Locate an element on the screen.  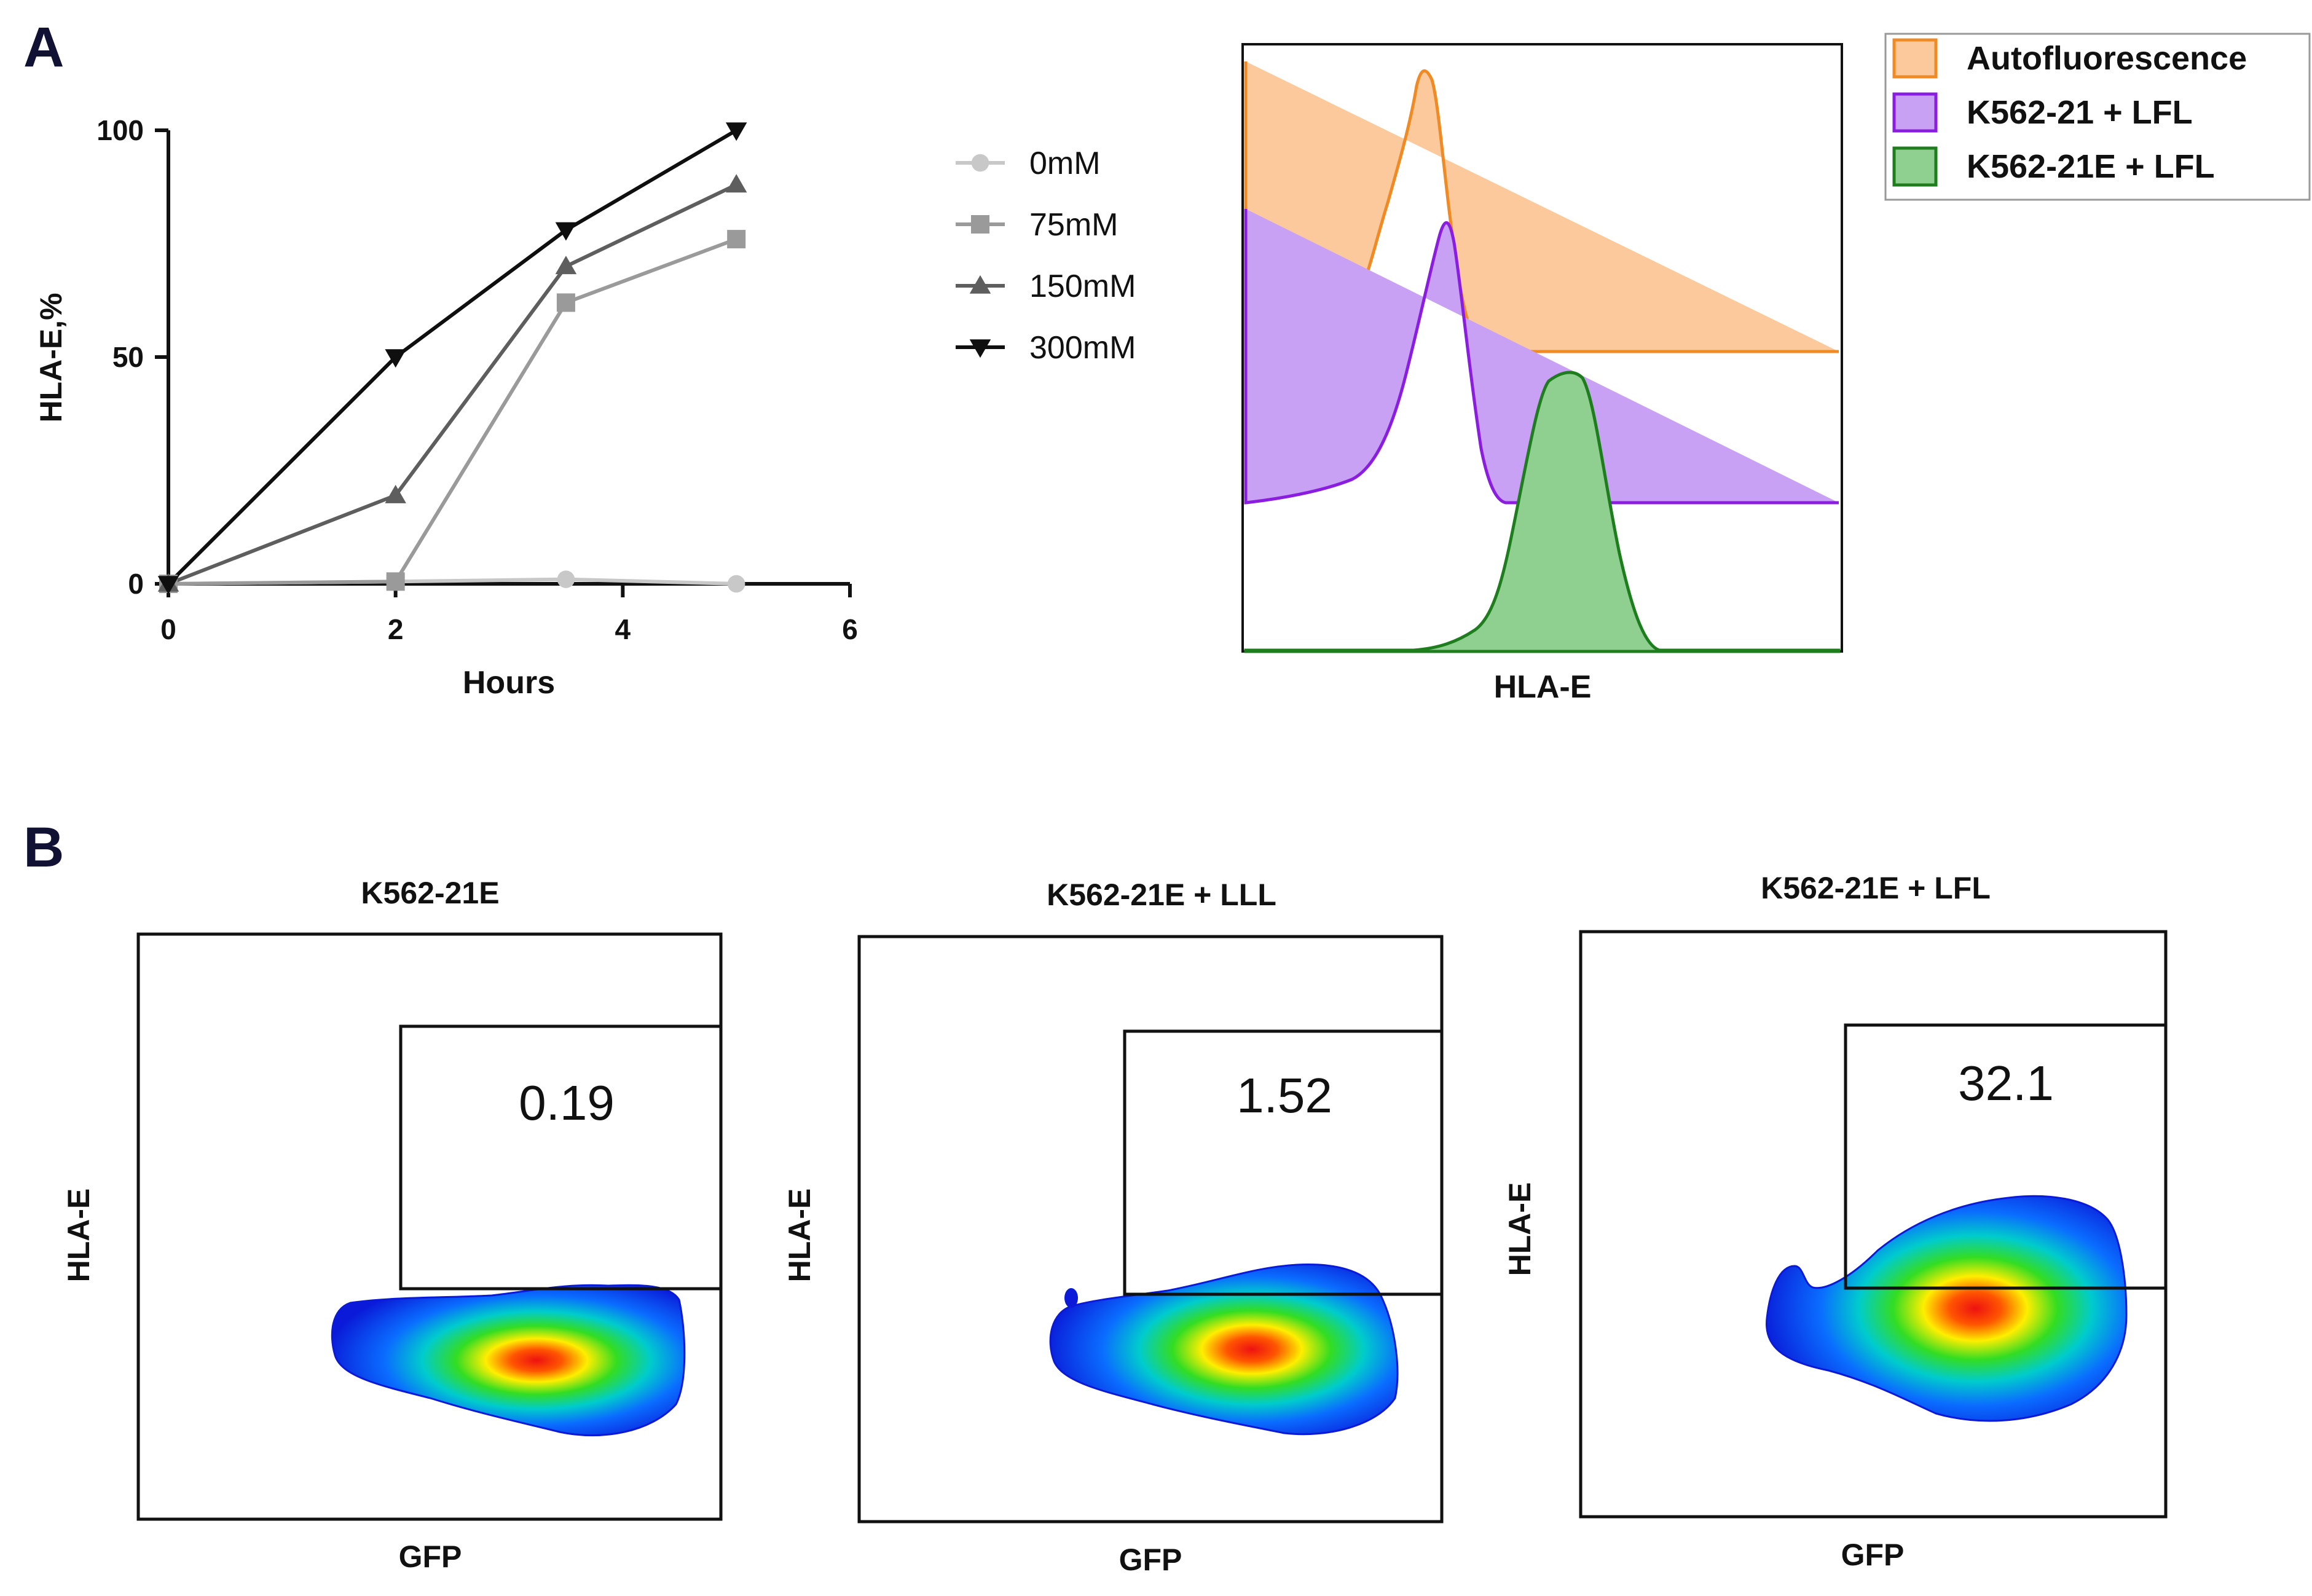
x-tick-label: 4 is located at coordinates (623, 629).